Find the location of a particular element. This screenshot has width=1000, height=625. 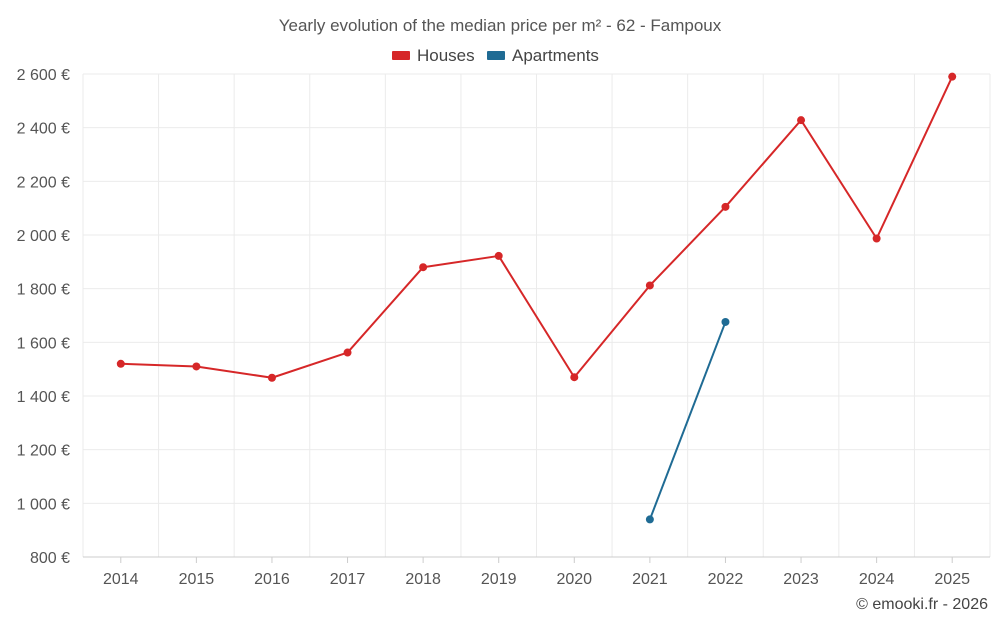

legend-item-apartments: Apartments is located at coordinates (543, 55).